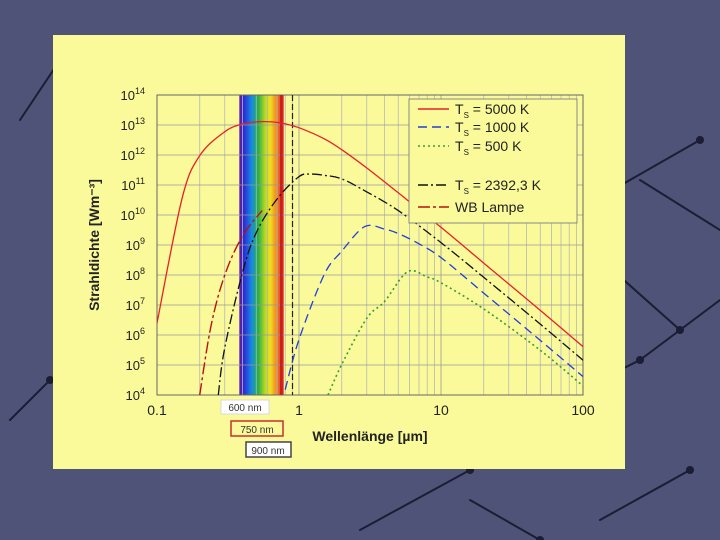  I want to click on x-axis-title: Wellenlänge [µm], so click(369, 436).